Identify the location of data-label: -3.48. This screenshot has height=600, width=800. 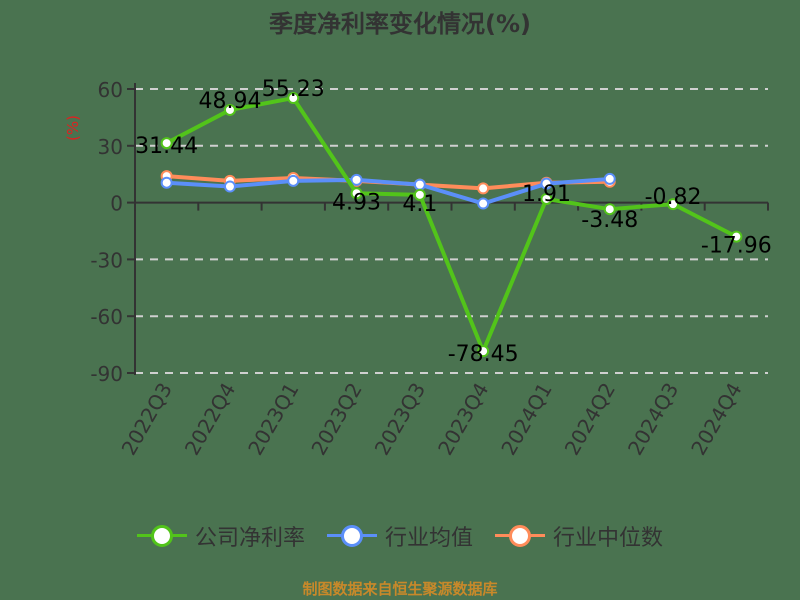
(609, 220).